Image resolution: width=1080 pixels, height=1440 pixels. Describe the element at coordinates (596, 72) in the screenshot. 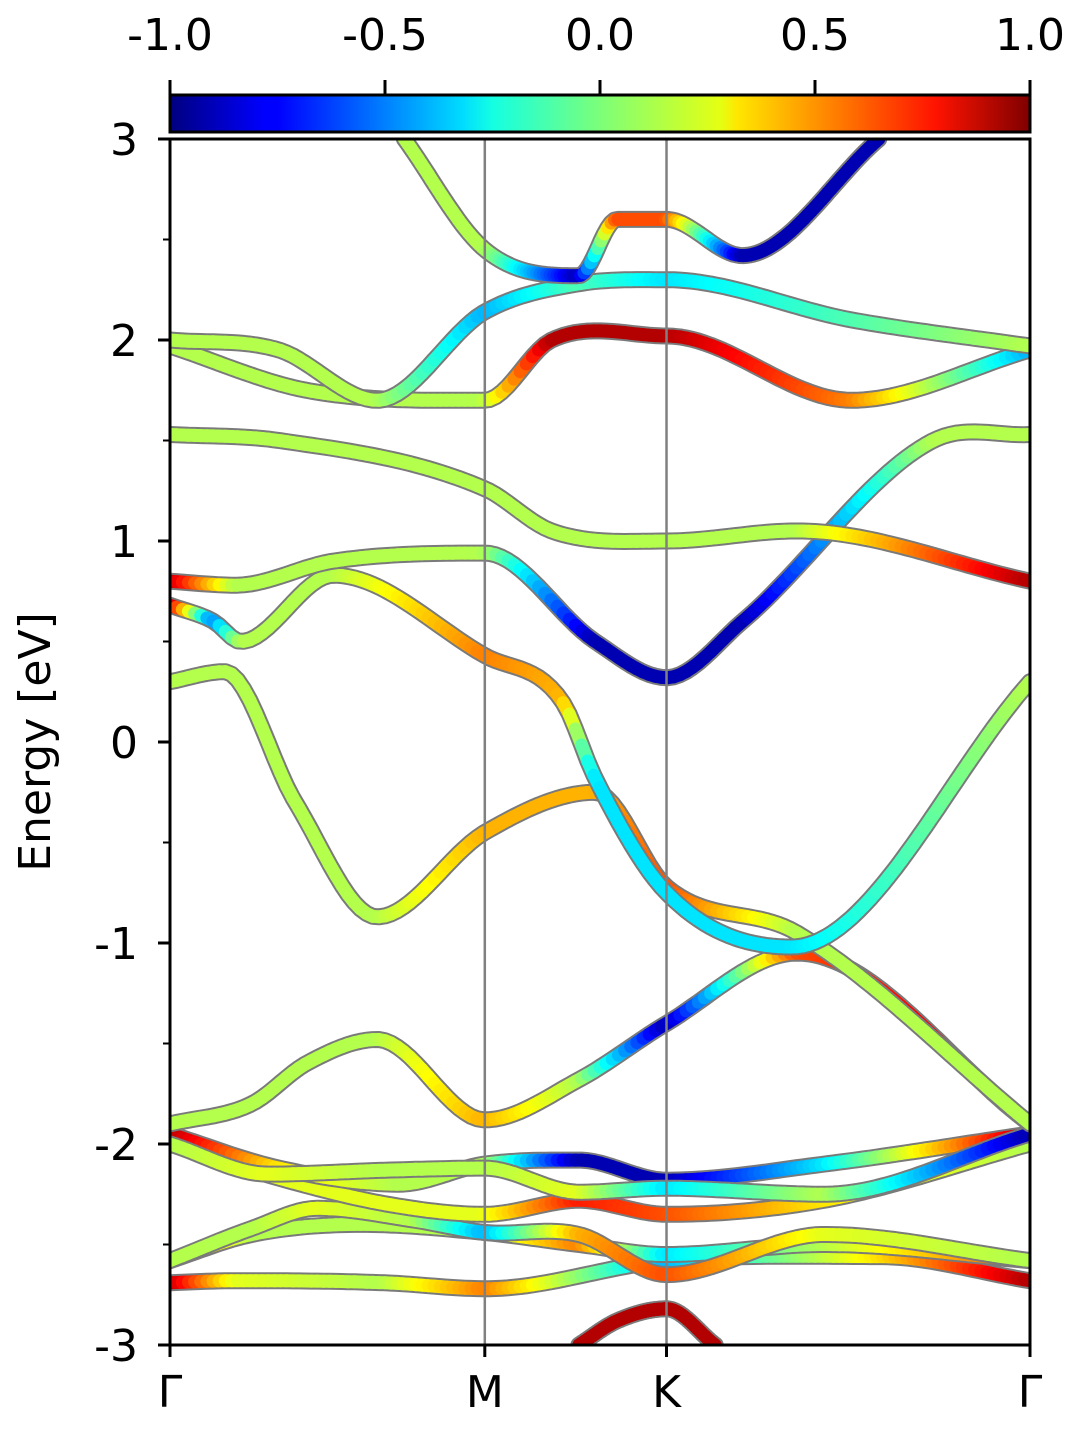

I see `colorbar: -1.0 -0.5 0.0 0.5 1.0` at that location.